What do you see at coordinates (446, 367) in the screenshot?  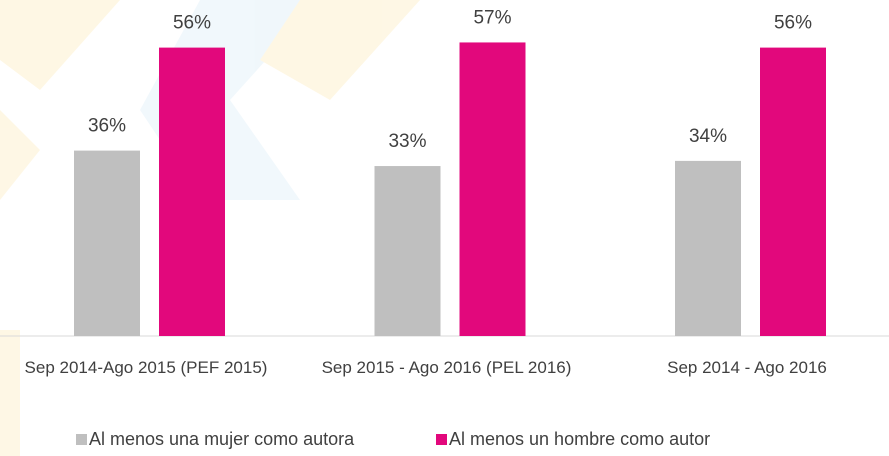 I see `x-tick-label: Sep 2015 - Ago 2016 (PEL 2016)` at bounding box center [446, 367].